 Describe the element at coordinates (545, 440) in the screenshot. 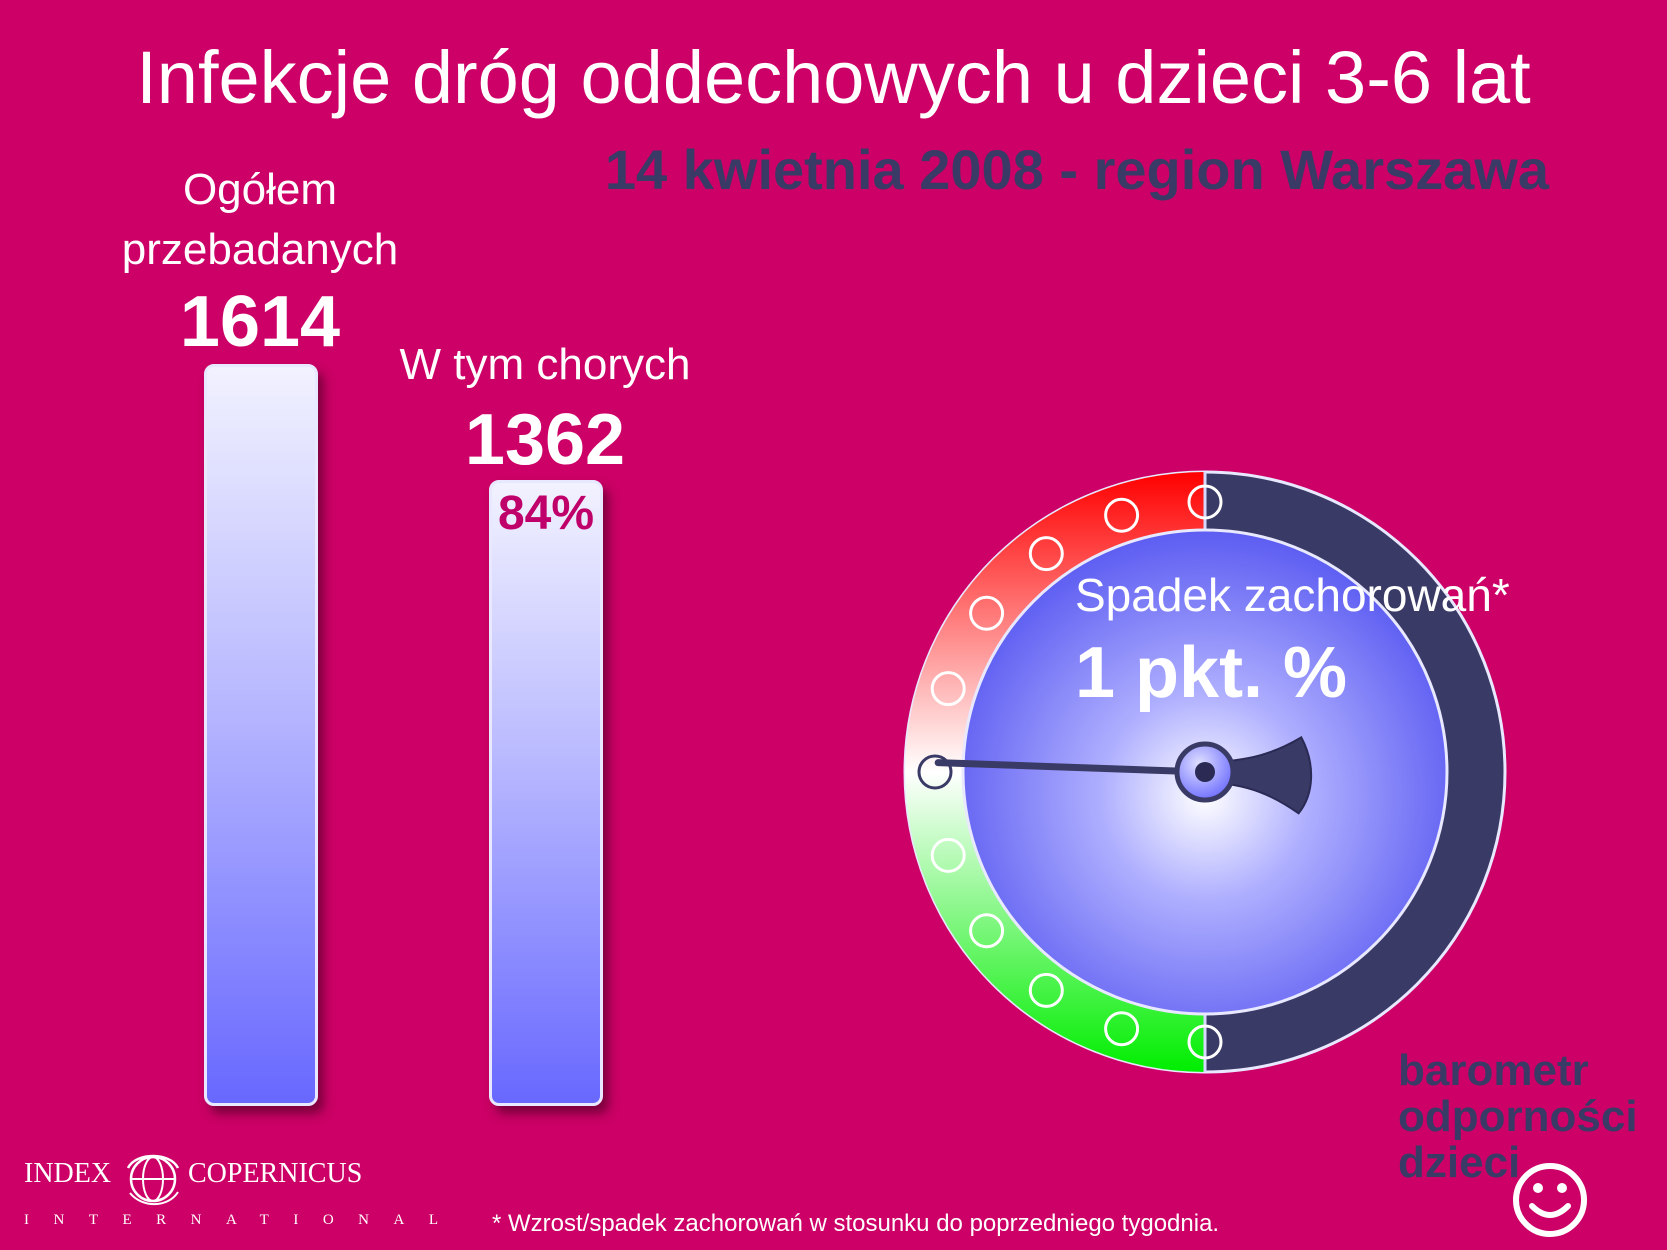

I see `data-label-sick: 1362` at that location.